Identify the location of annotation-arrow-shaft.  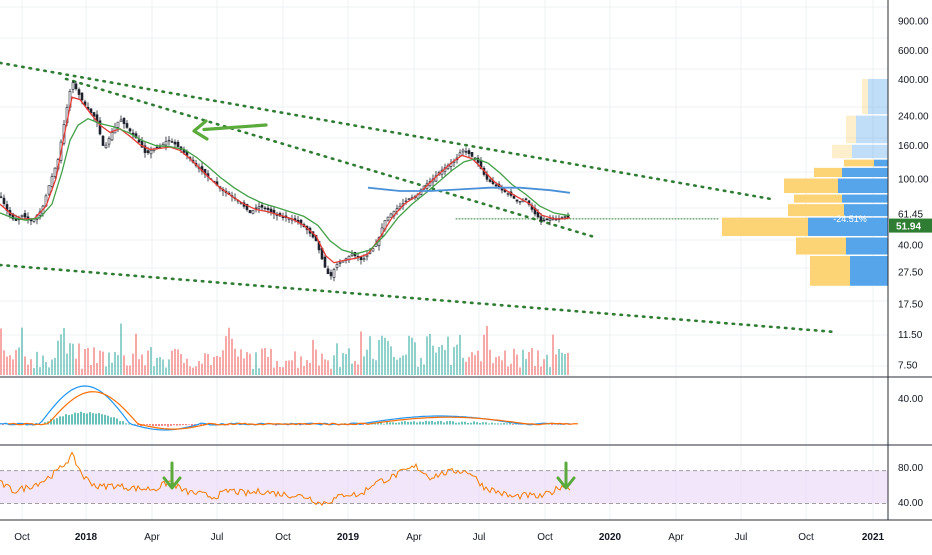
(235, 127).